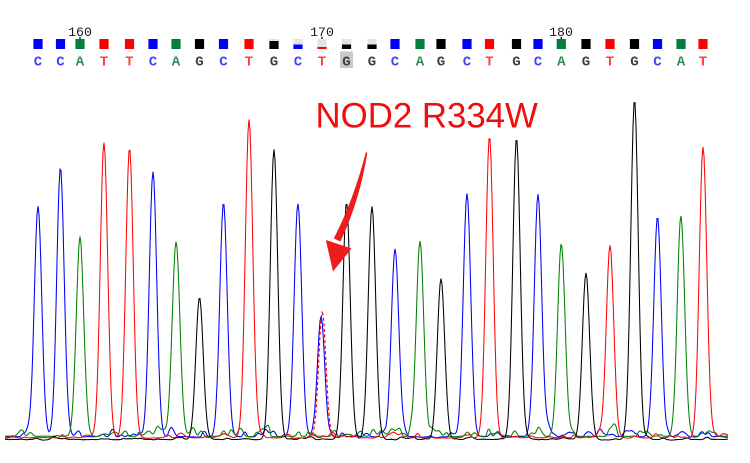 This screenshot has width=750, height=463. Describe the element at coordinates (561, 32) in the screenshot. I see `svg-text: 180` at that location.